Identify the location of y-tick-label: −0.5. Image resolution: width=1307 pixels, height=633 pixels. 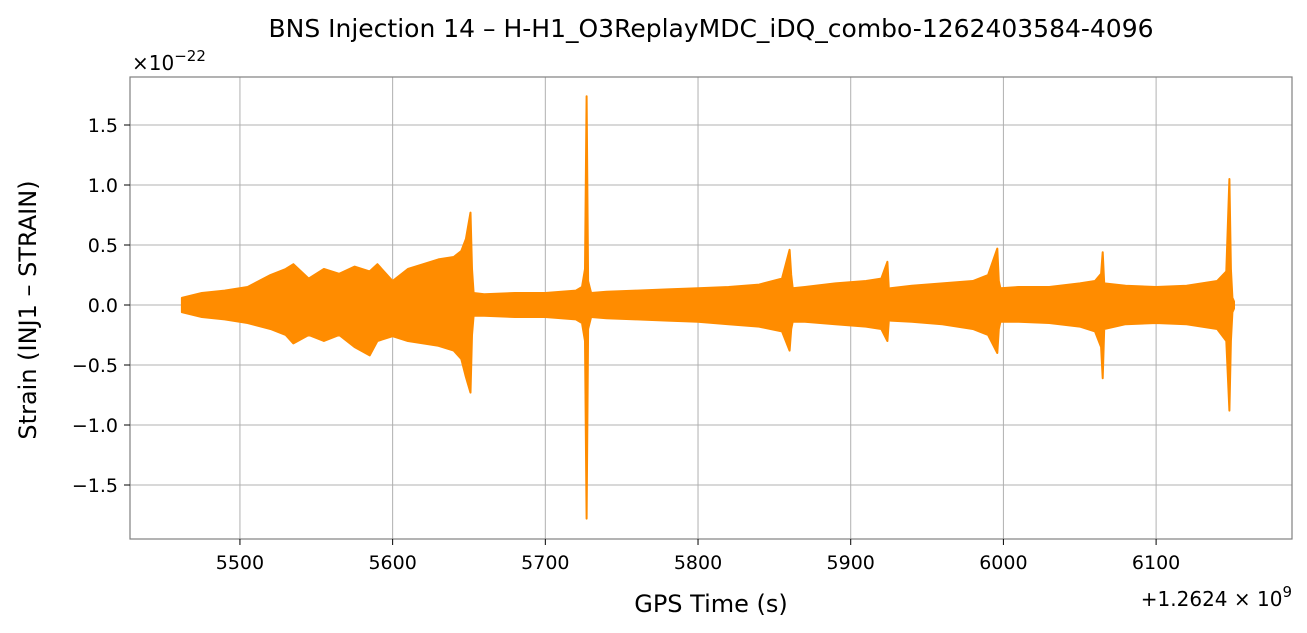
(95, 366).